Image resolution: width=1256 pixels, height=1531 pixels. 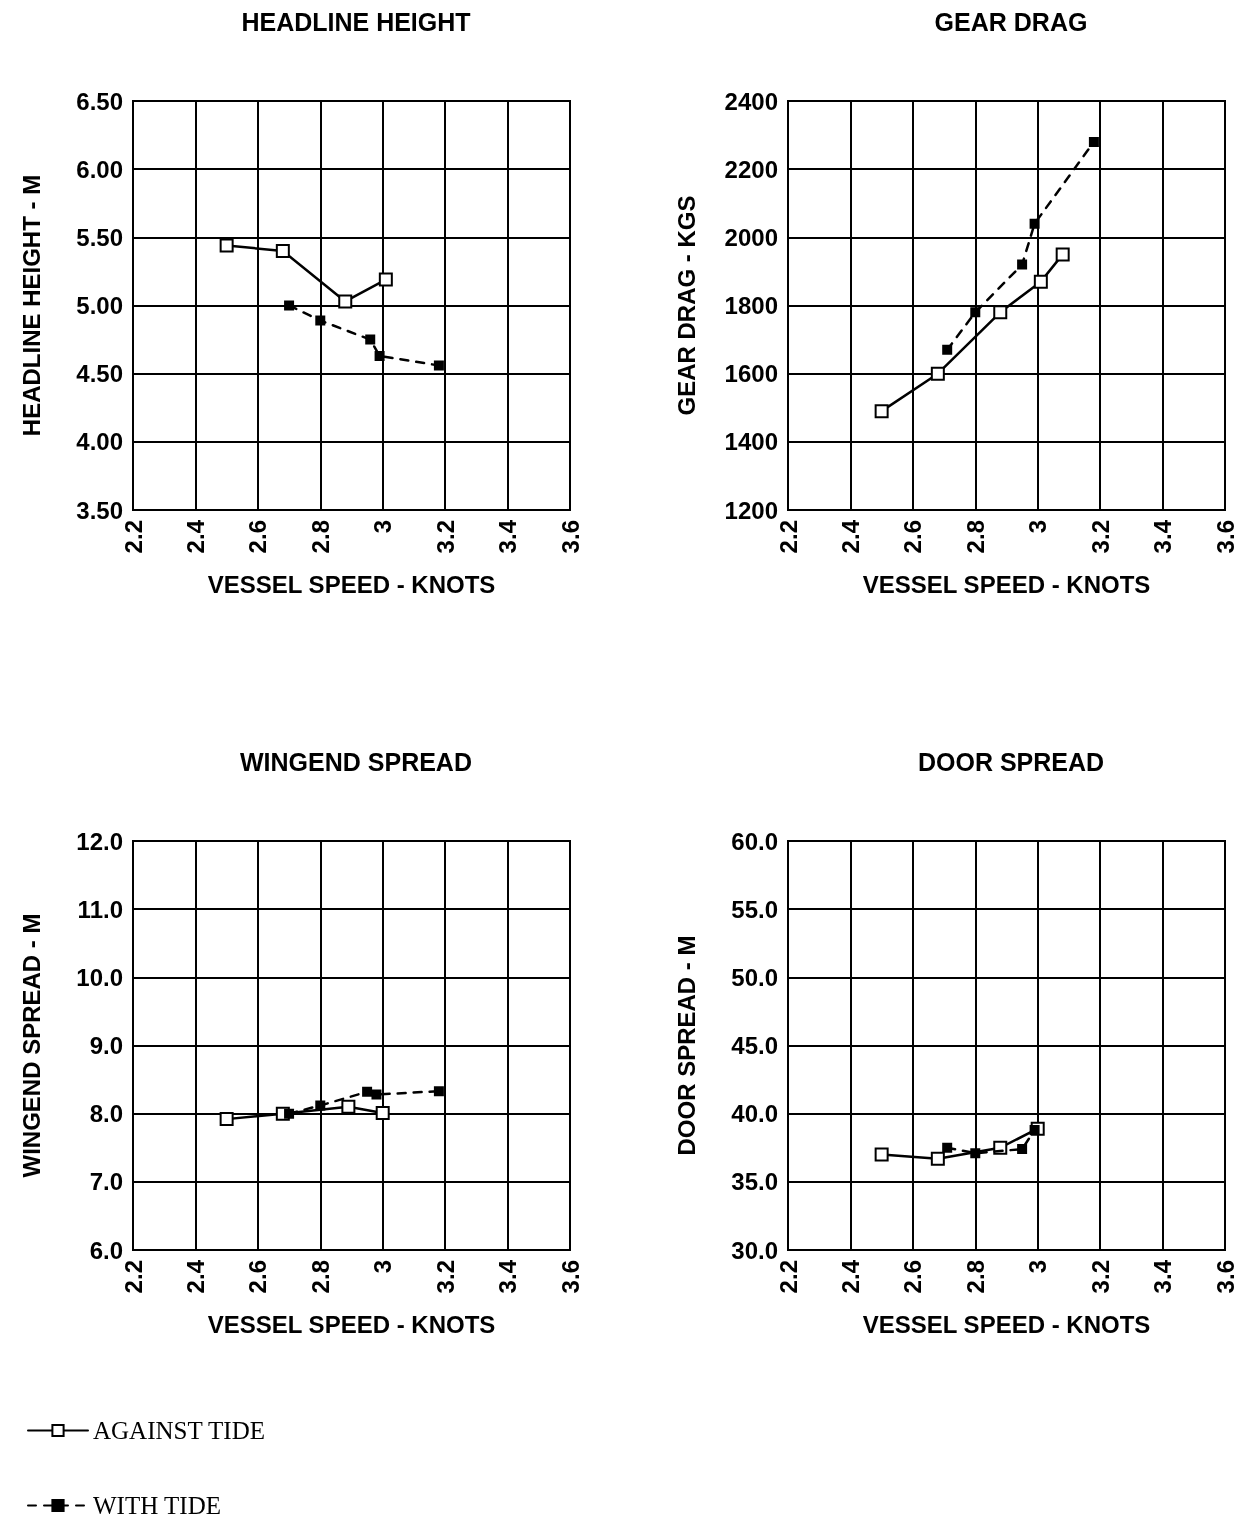 I want to click on y-tick-label: 12.0, so click(x=99, y=841).